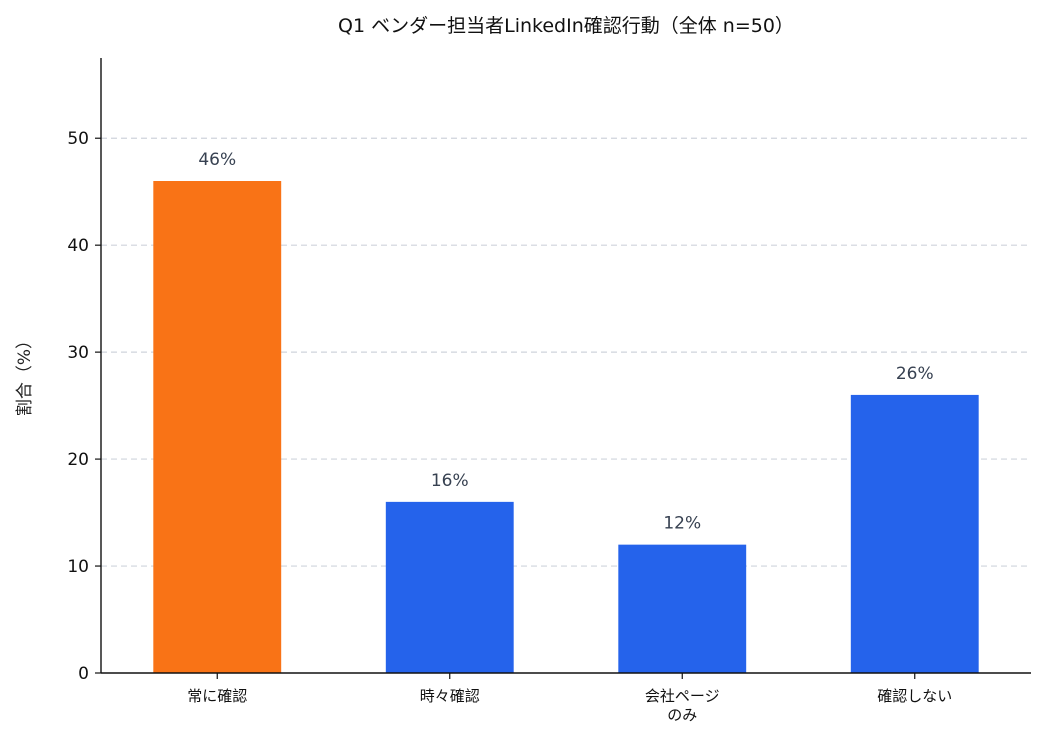 Image resolution: width=1045 pixels, height=745 pixels. I want to click on x-tick-label: のみ, so click(682, 715).